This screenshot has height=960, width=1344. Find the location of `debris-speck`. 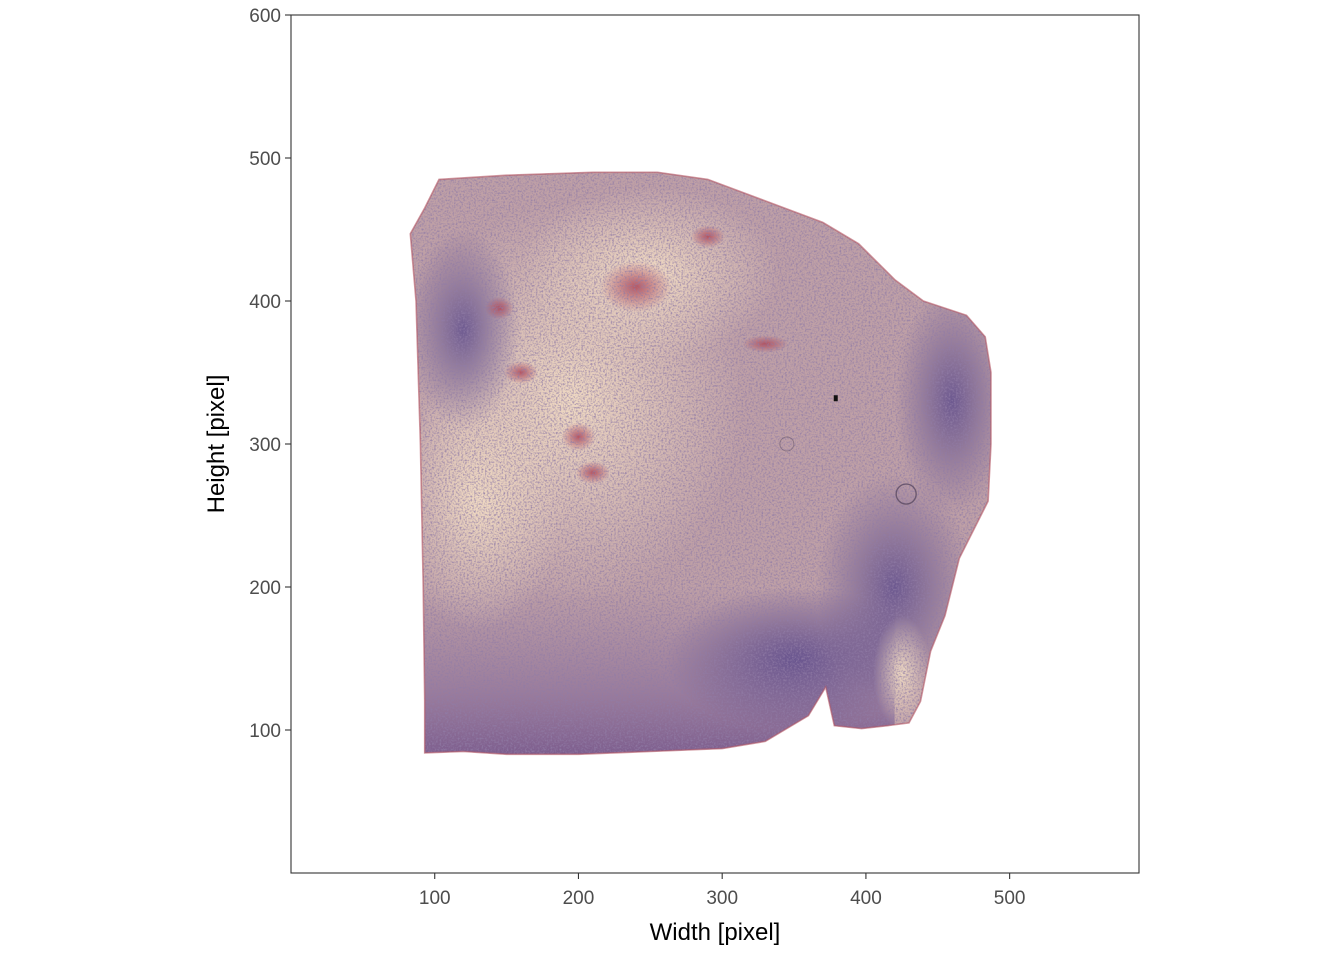

debris-speck is located at coordinates (835, 398).